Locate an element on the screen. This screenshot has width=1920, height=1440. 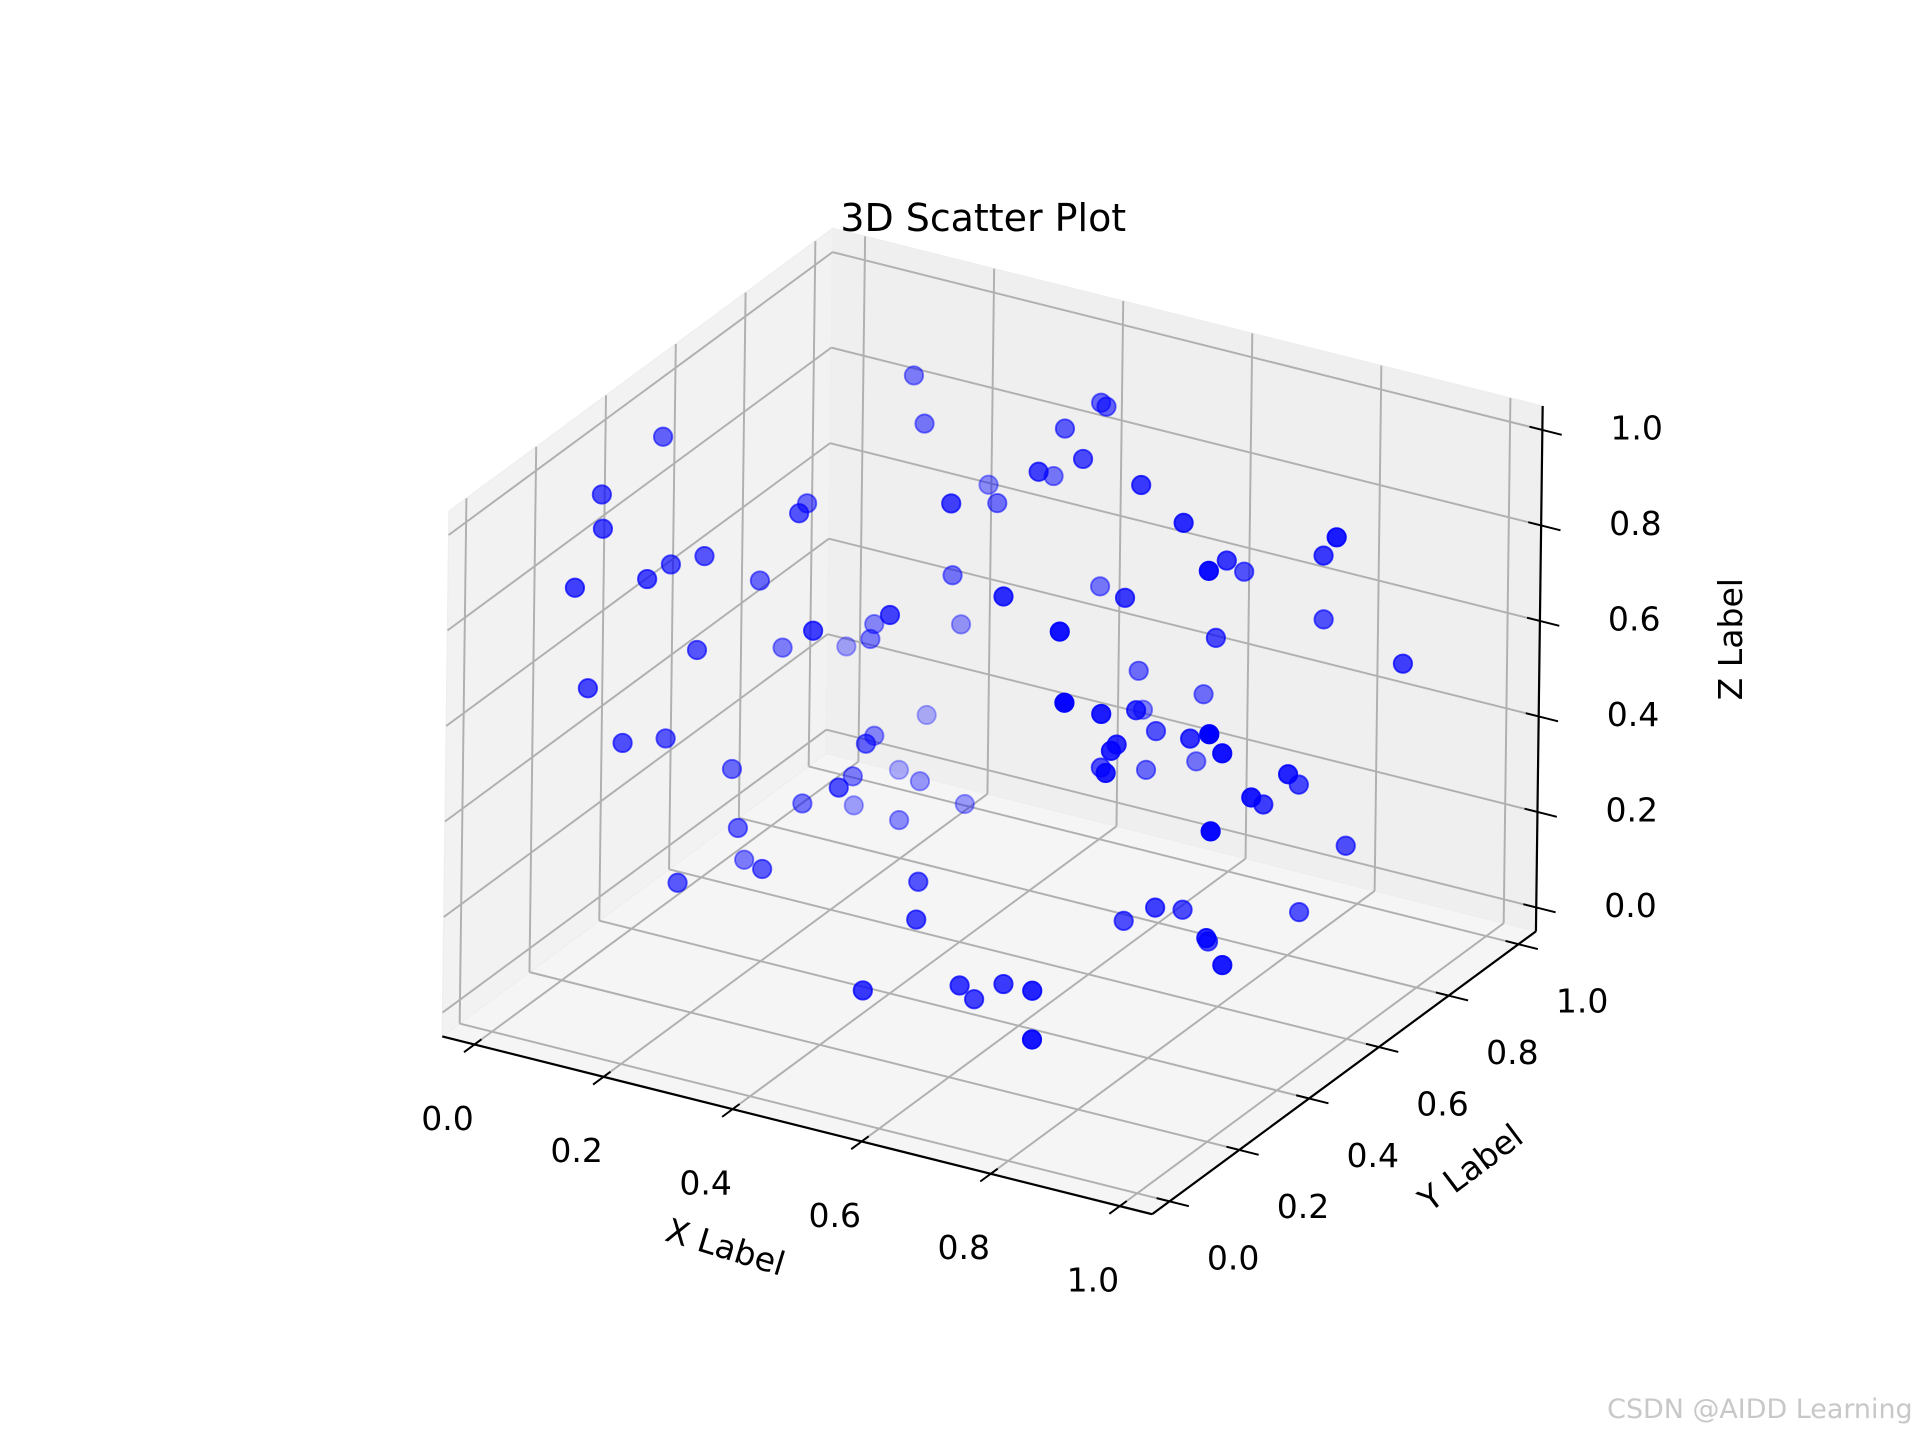
y-tick-label: 0.2 is located at coordinates (1303, 1206).